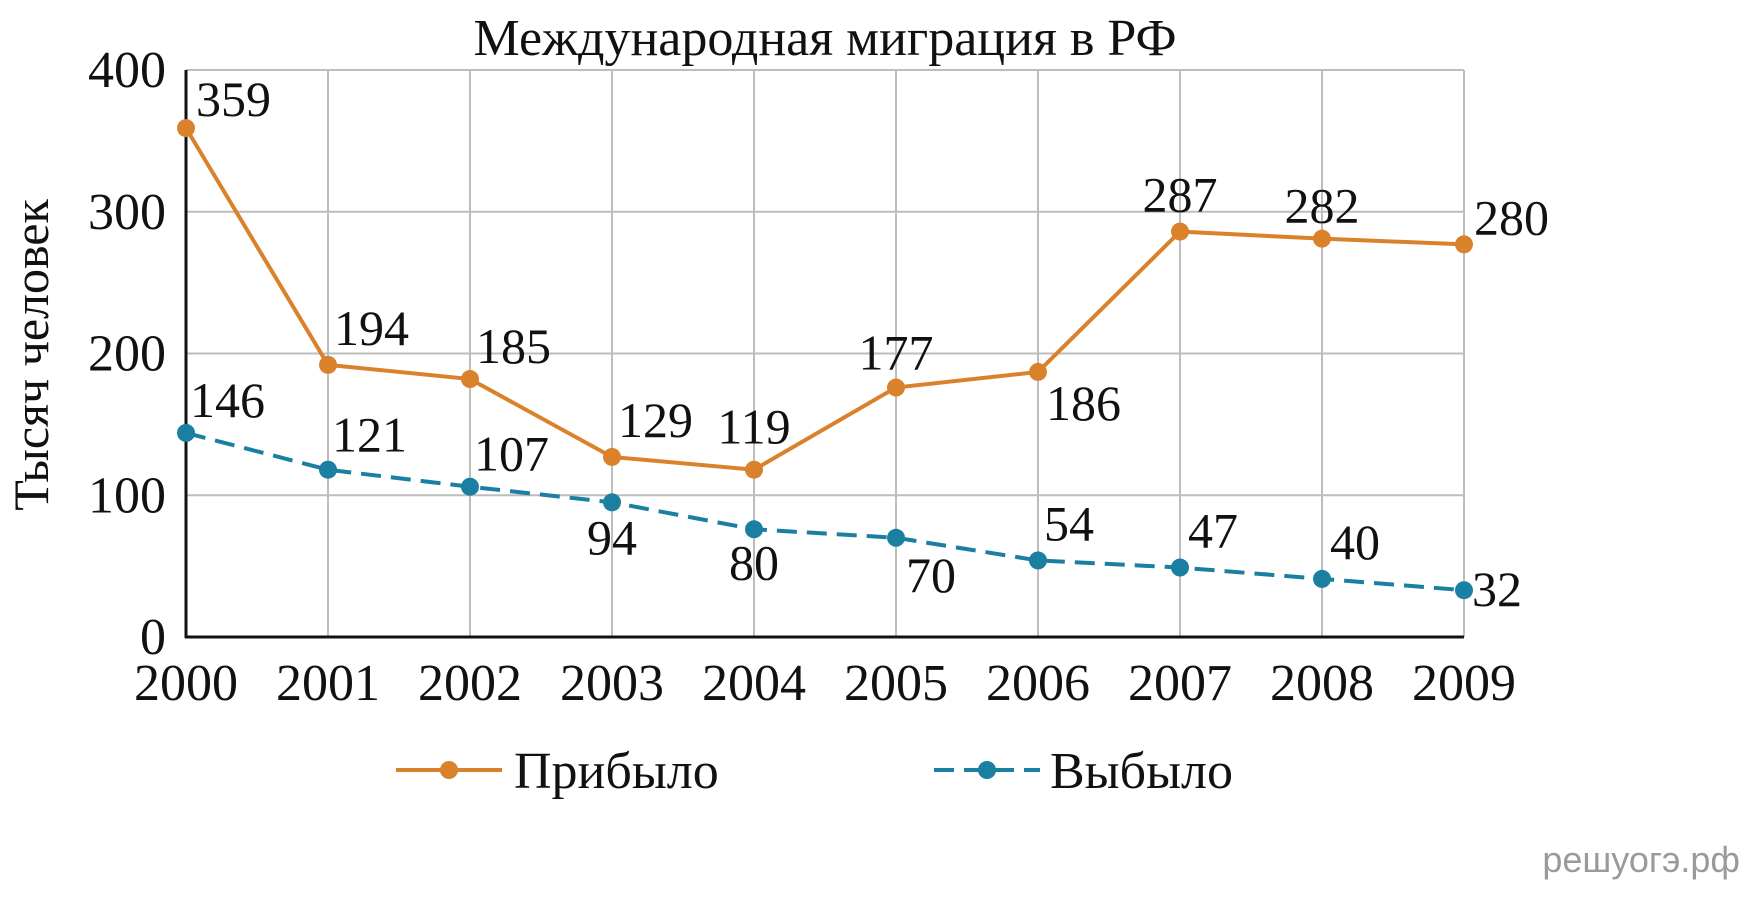 The image size is (1764, 904). What do you see at coordinates (369, 435) in the screenshot?
I see `data-label-departed-2001: 121` at bounding box center [369, 435].